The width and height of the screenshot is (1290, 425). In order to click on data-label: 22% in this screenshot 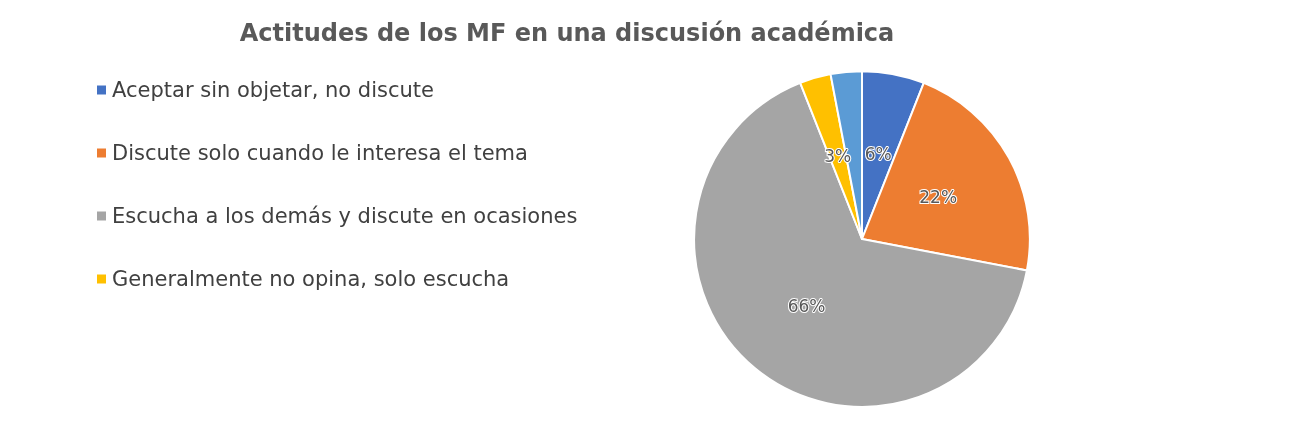, I will do `click(938, 197)`.